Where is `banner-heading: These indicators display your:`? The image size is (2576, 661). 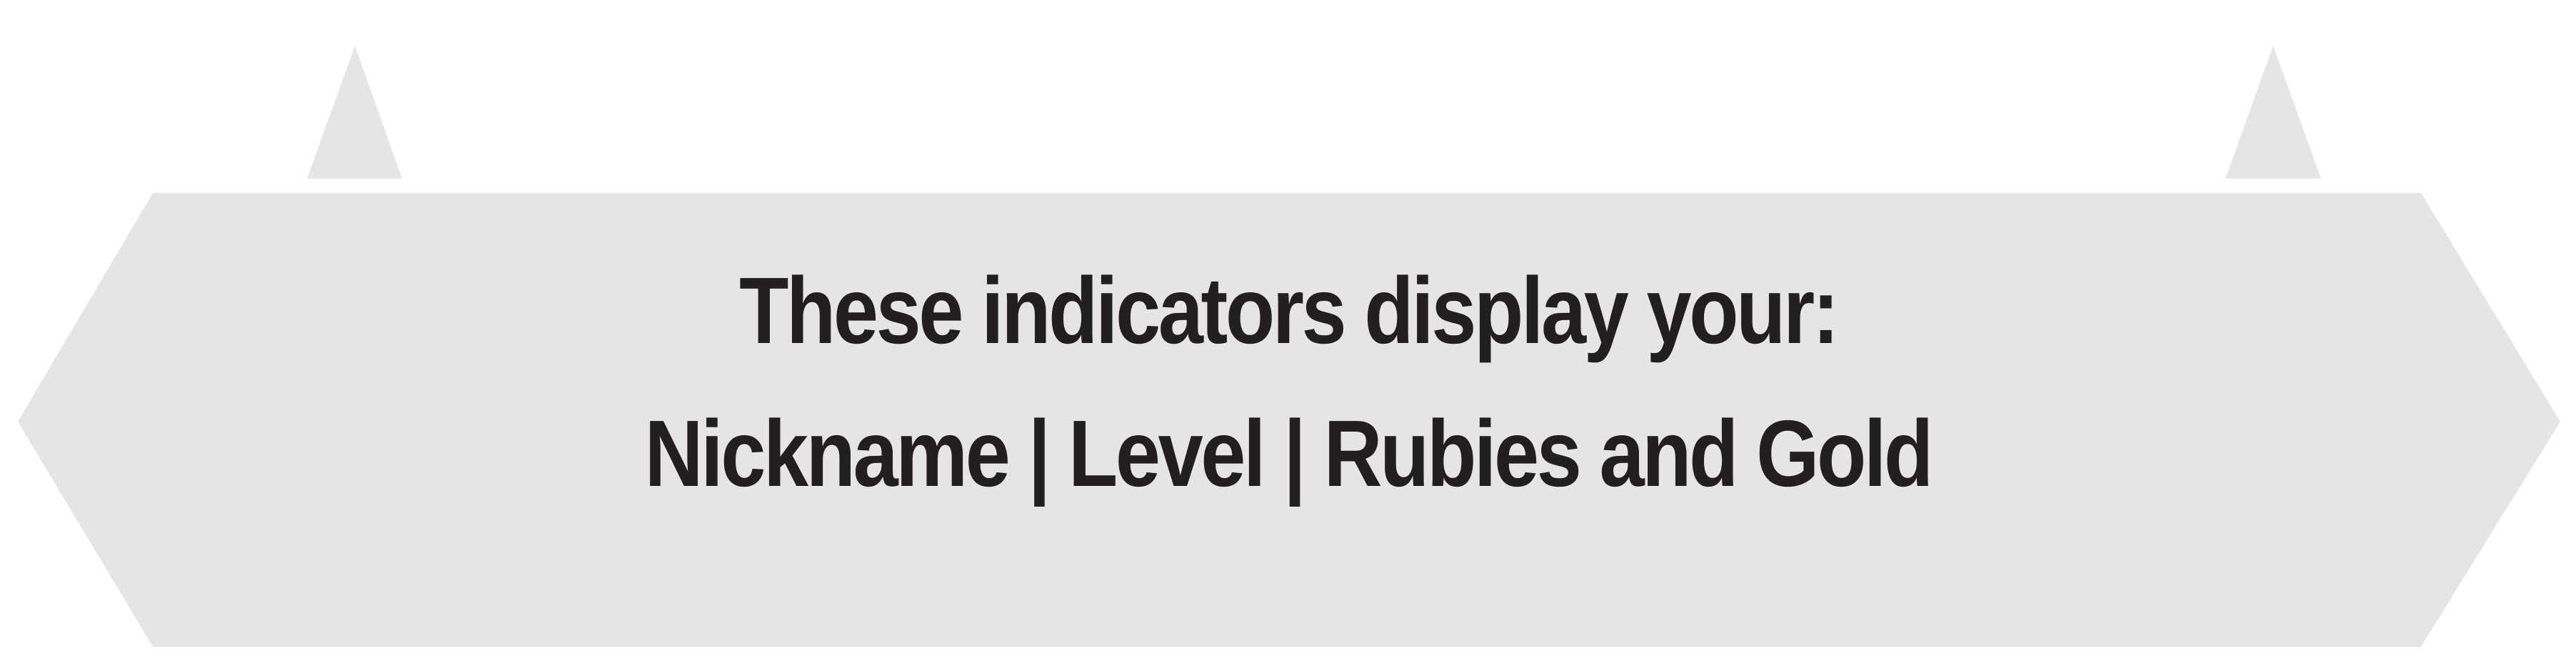
banner-heading: These indicators display your: is located at coordinates (1289, 310).